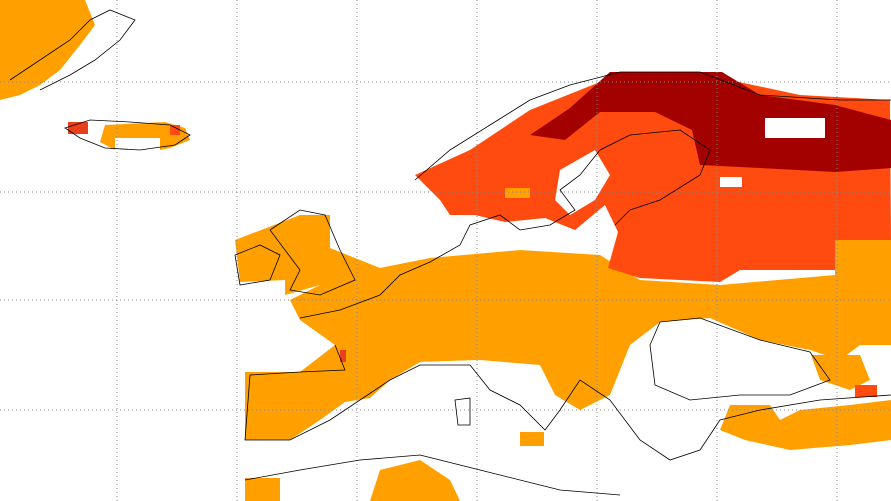  Describe the element at coordinates (840, 372) in the screenshot. I see `caucasus-anomaly` at that location.